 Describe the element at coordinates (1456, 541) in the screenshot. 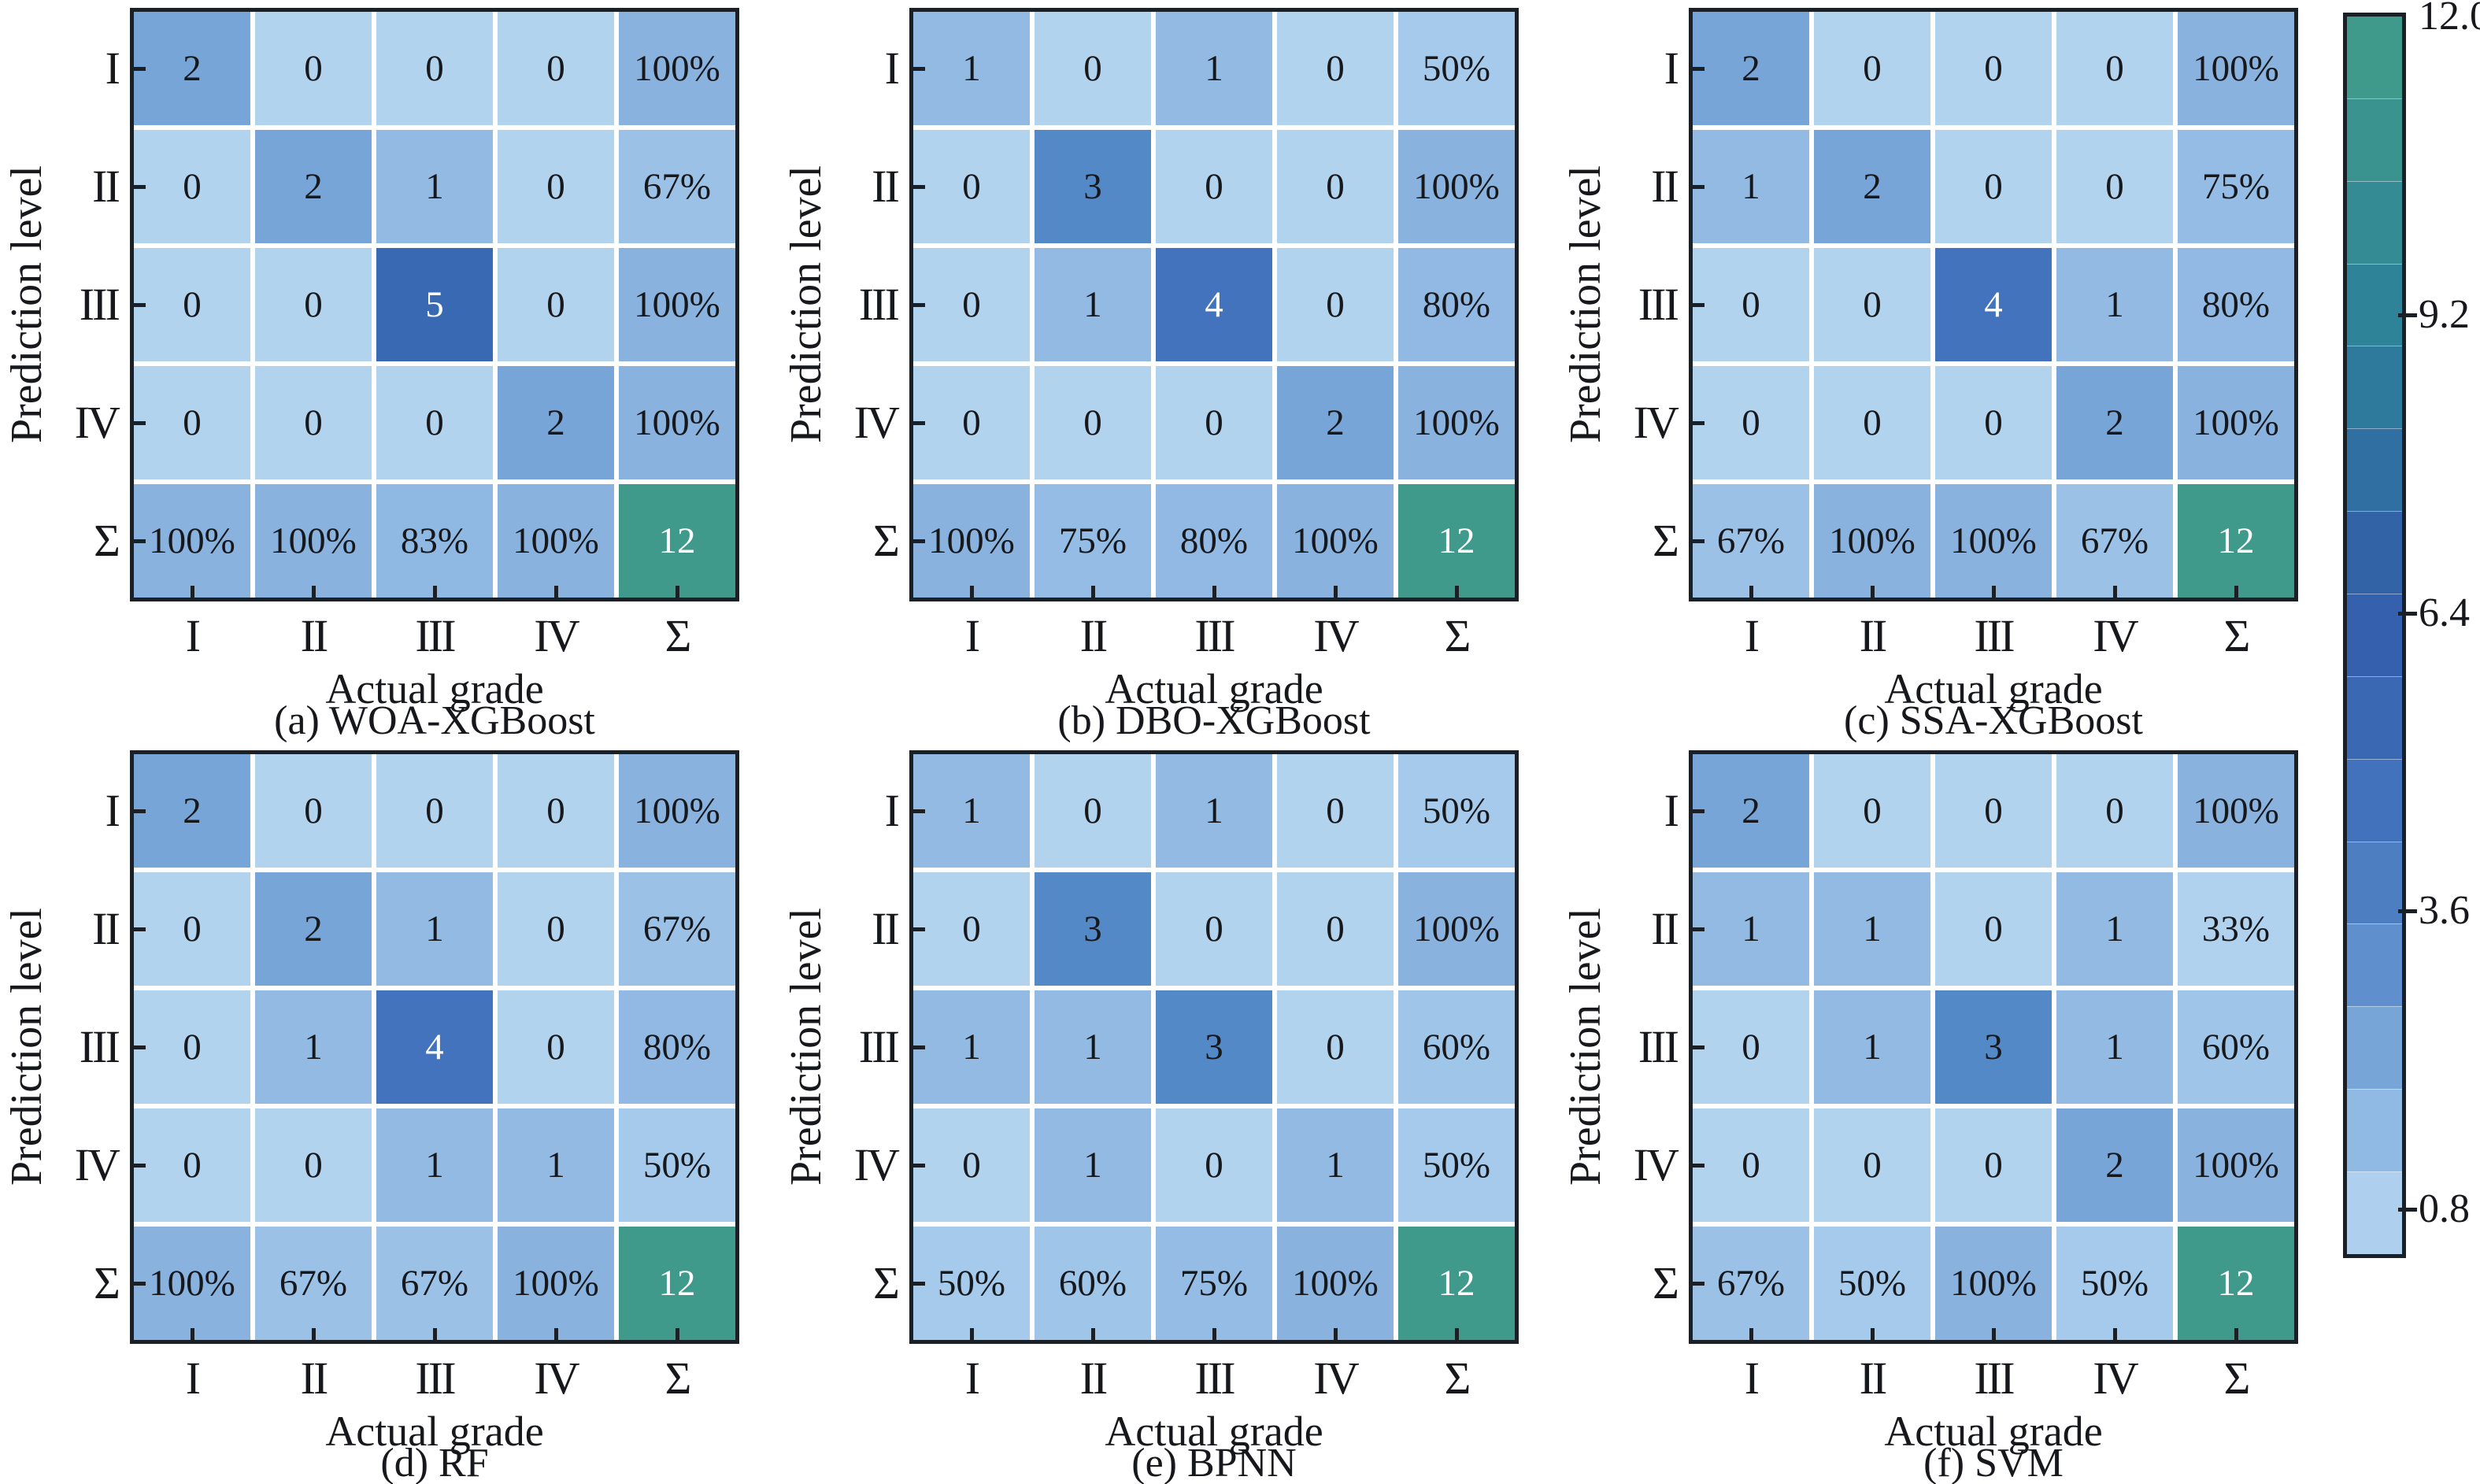

I see `cell-b-r5c5: 12` at that location.